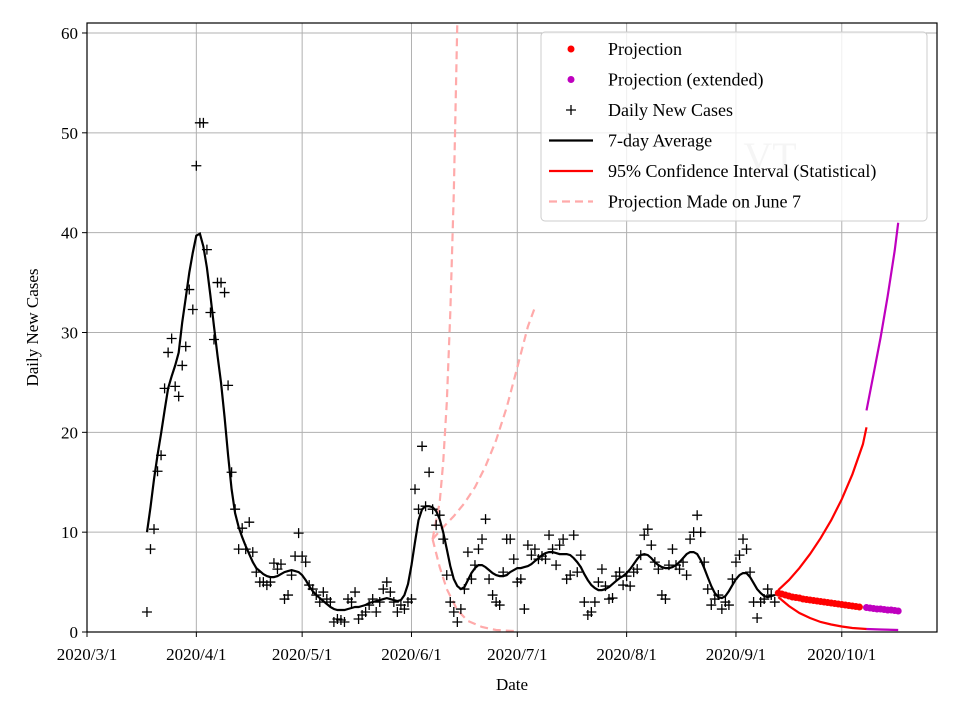 The image size is (960, 720). What do you see at coordinates (670, 110) in the screenshot?
I see `legend-label: Daily New Cases` at bounding box center [670, 110].